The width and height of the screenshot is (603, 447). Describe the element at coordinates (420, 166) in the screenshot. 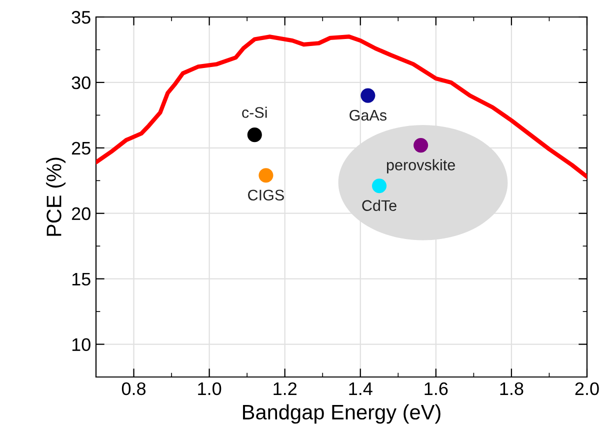

I see `series-label: perovskite` at that location.